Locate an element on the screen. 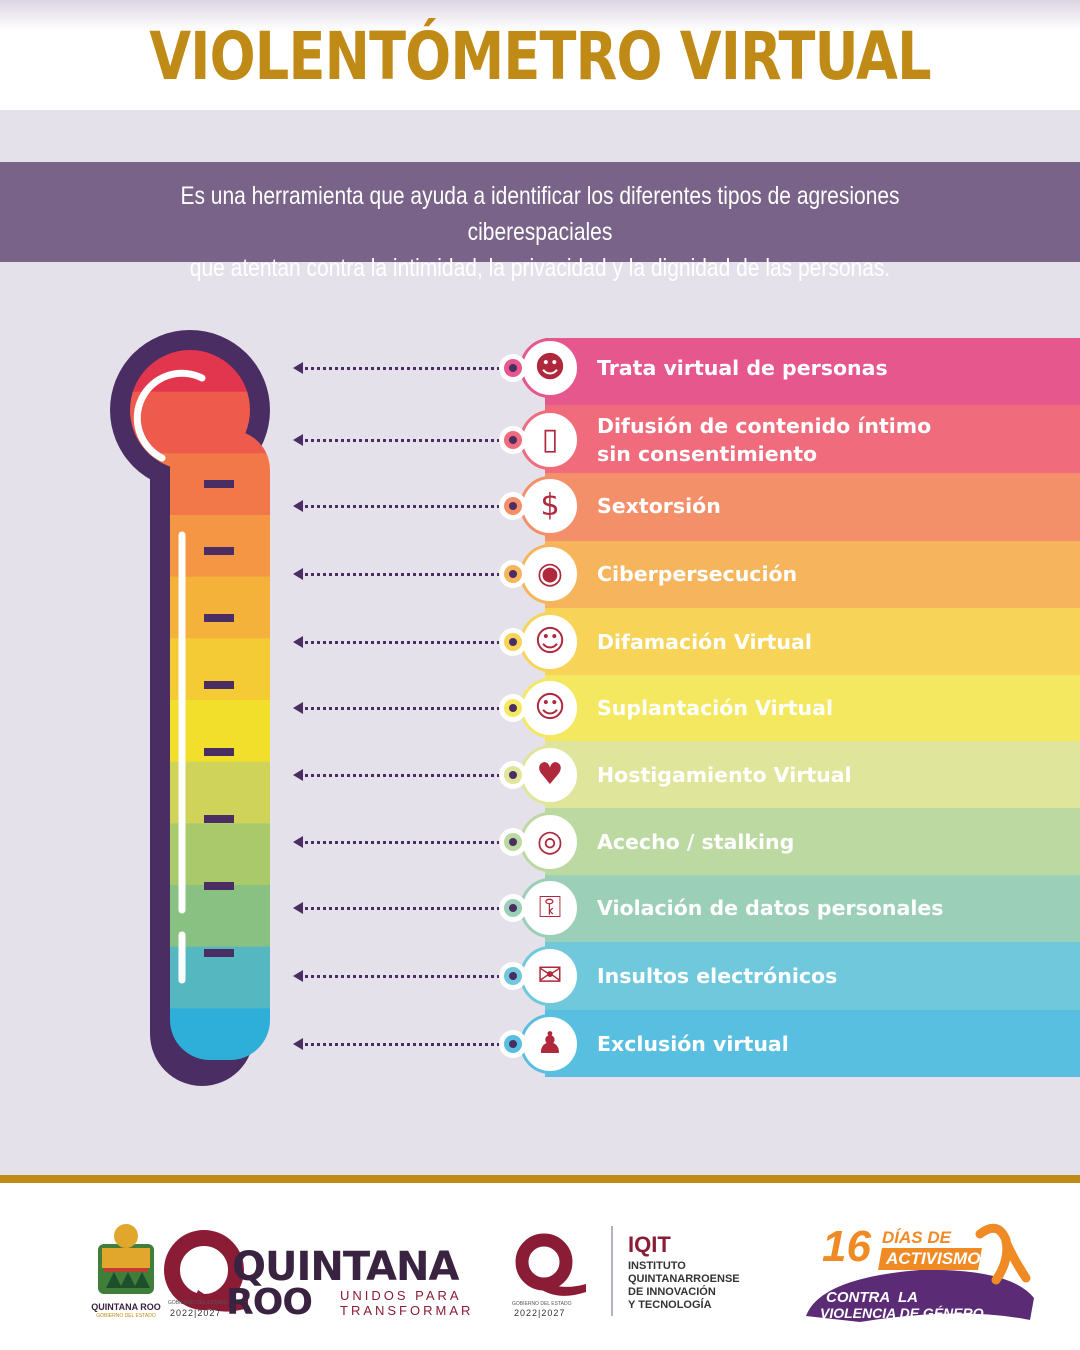 Image resolution: width=1080 pixels, height=1350 pixels. intro-band is located at coordinates (540, 212).